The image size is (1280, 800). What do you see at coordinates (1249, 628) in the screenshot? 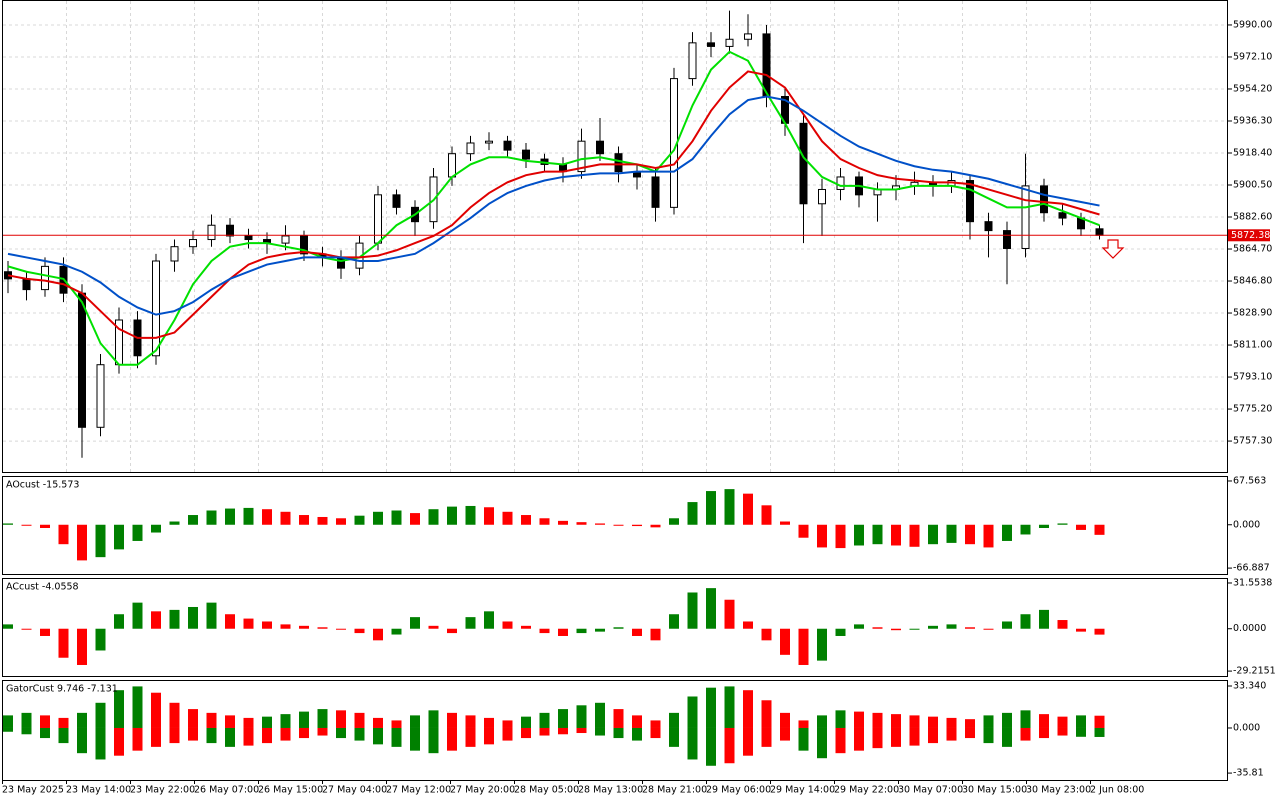
I see `y-tick-label: 0.0000` at bounding box center [1249, 628].